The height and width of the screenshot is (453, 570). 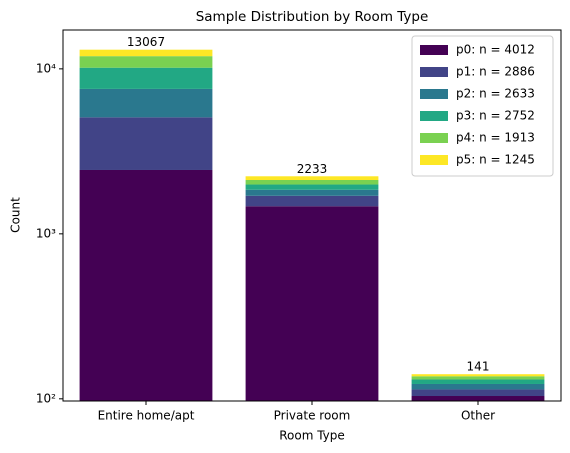 What do you see at coordinates (146, 42) in the screenshot?
I see `total-label: 13067` at bounding box center [146, 42].